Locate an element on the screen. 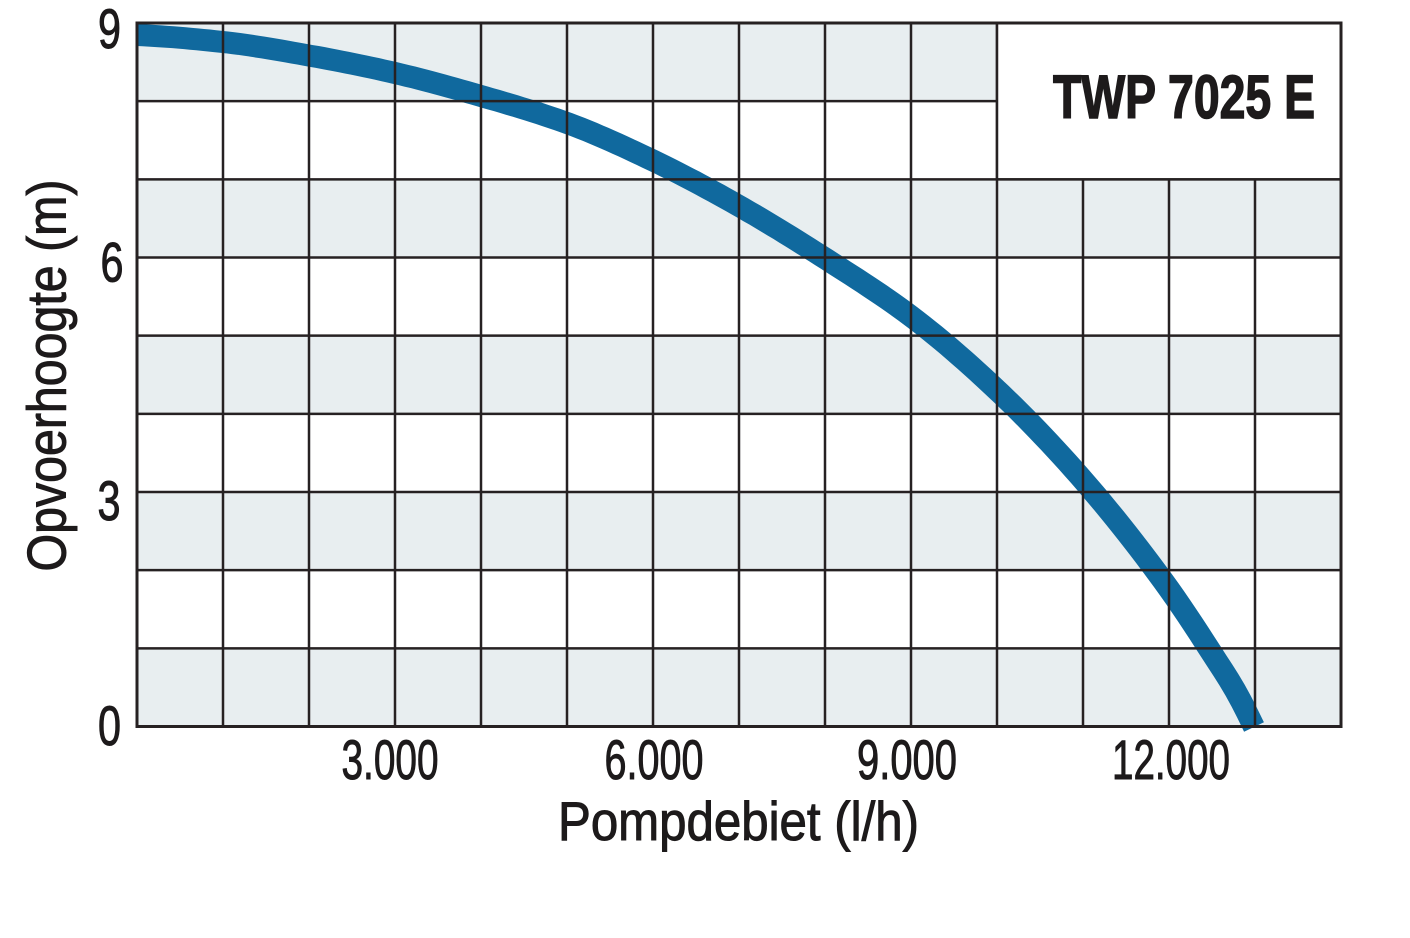 The height and width of the screenshot is (938, 1410). svg-text: TWP 7025 E is located at coordinates (1184, 97).